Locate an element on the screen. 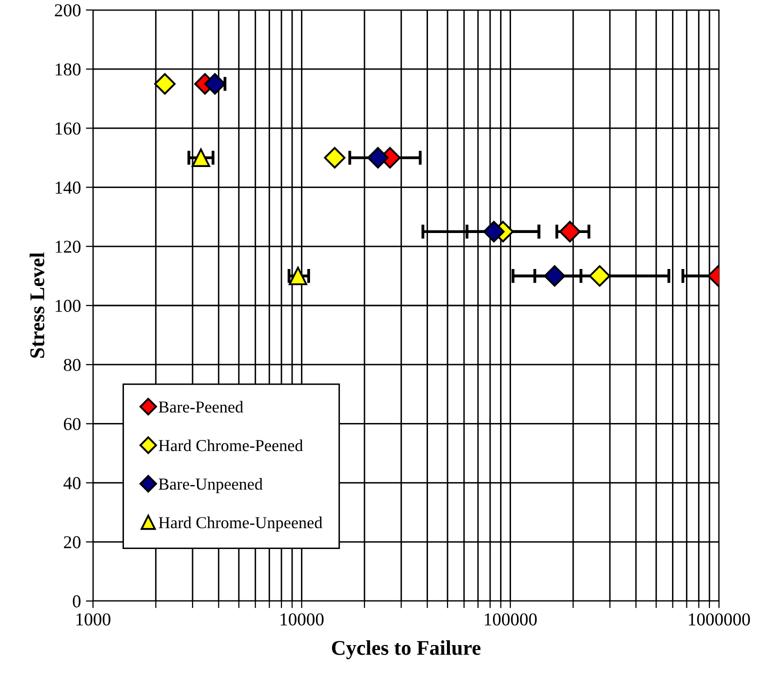 Image resolution: width=763 pixels, height=685 pixels. legend-label: Bare-Peened is located at coordinates (201, 406).